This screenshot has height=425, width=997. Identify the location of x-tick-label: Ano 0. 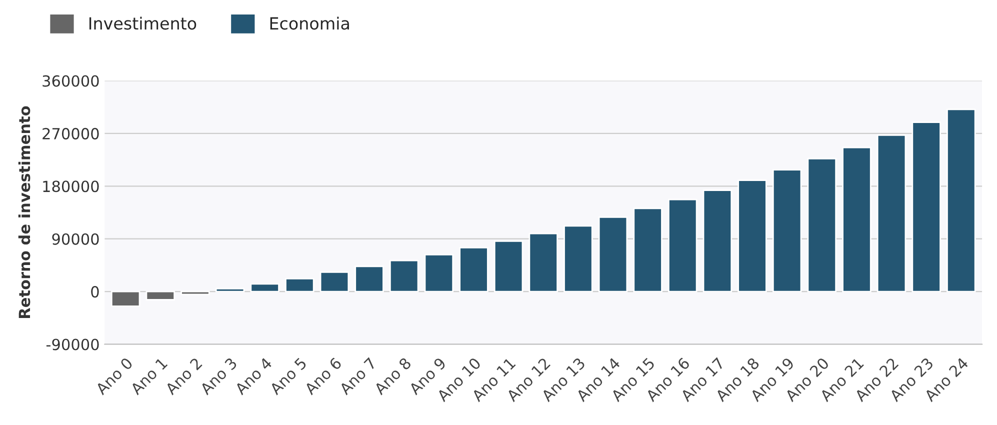
(114, 376).